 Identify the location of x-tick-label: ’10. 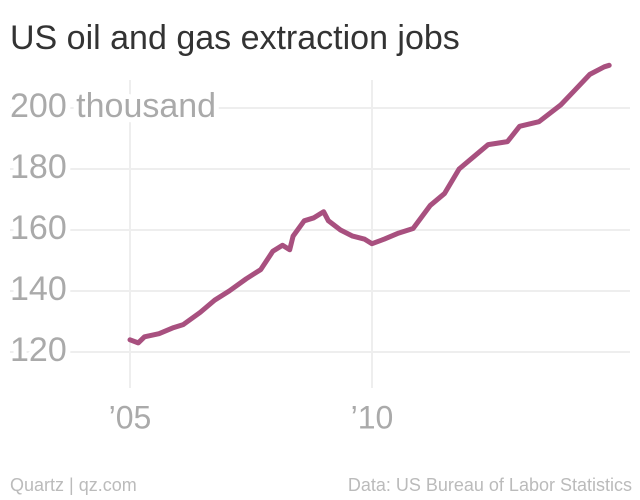
(372, 417).